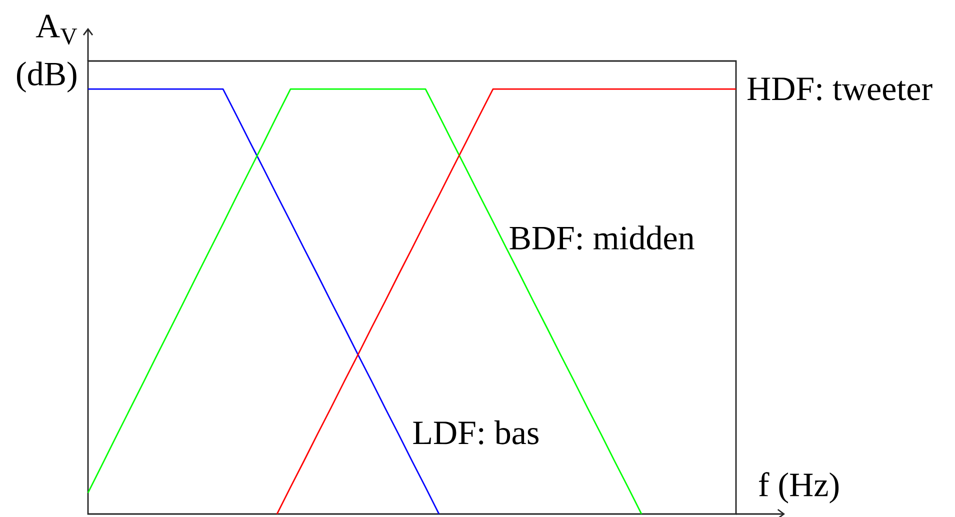  I want to click on series-label: HDF: tweeter, so click(840, 89).